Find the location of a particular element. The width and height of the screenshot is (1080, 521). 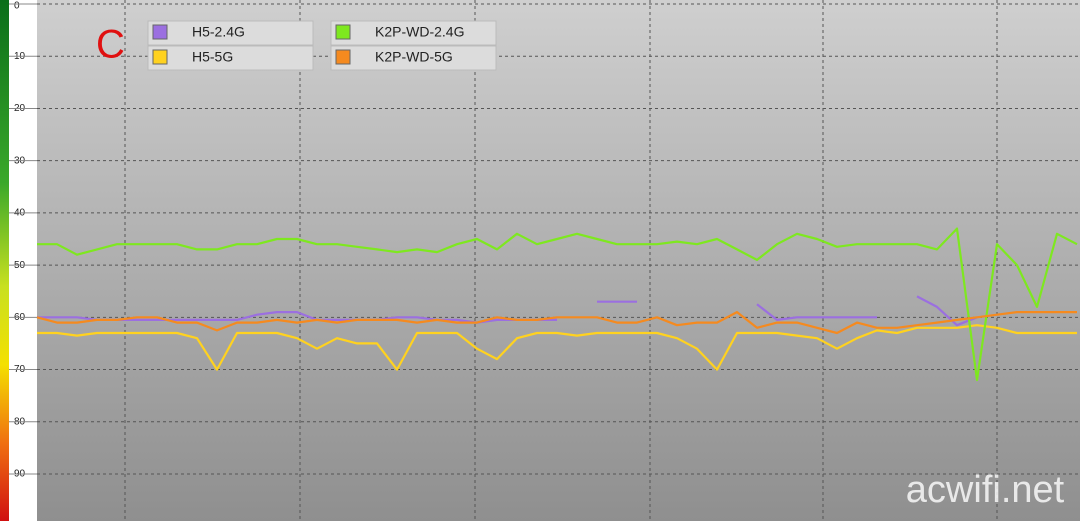

legend-label: K2P-WD-5G is located at coordinates (414, 57).